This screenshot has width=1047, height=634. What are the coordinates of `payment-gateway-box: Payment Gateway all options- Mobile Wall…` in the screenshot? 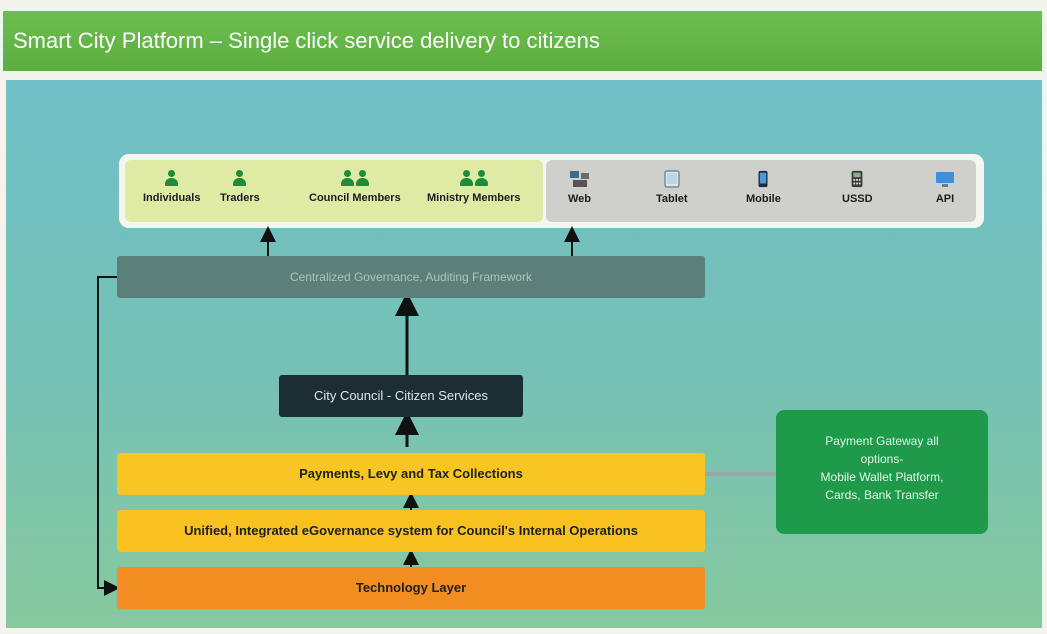 It's located at (882, 472).